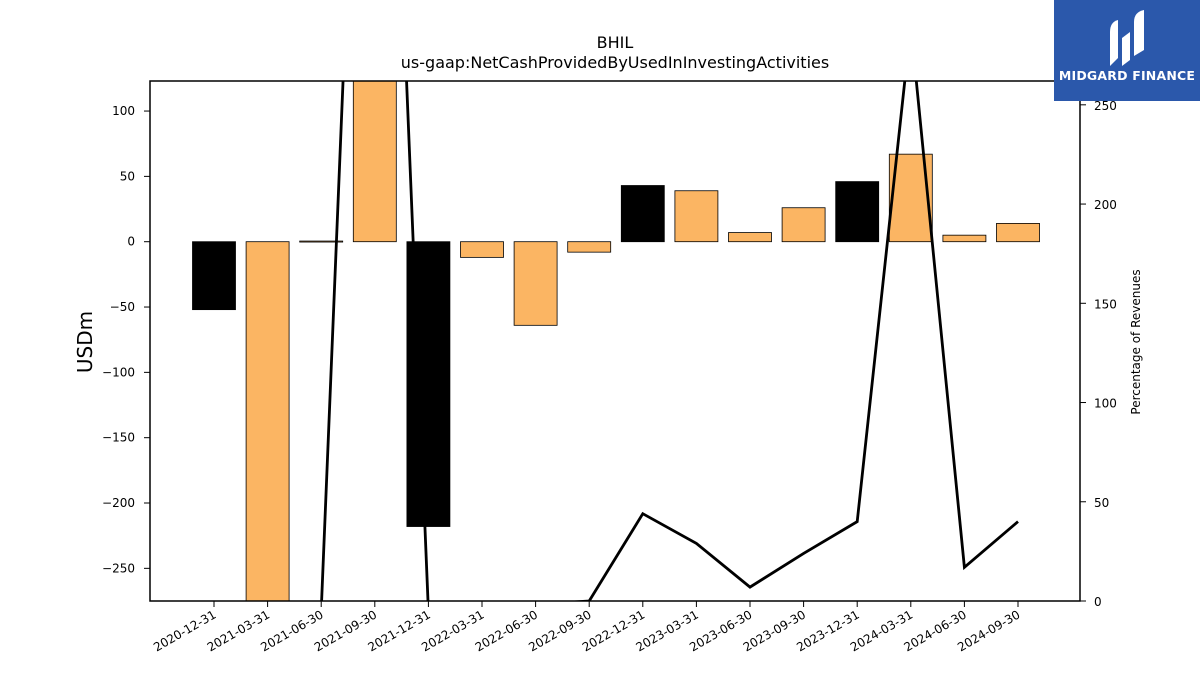 The height and width of the screenshot is (675, 1200). Describe the element at coordinates (122, 307) in the screenshot. I see `y-tick-label: −50` at that location.